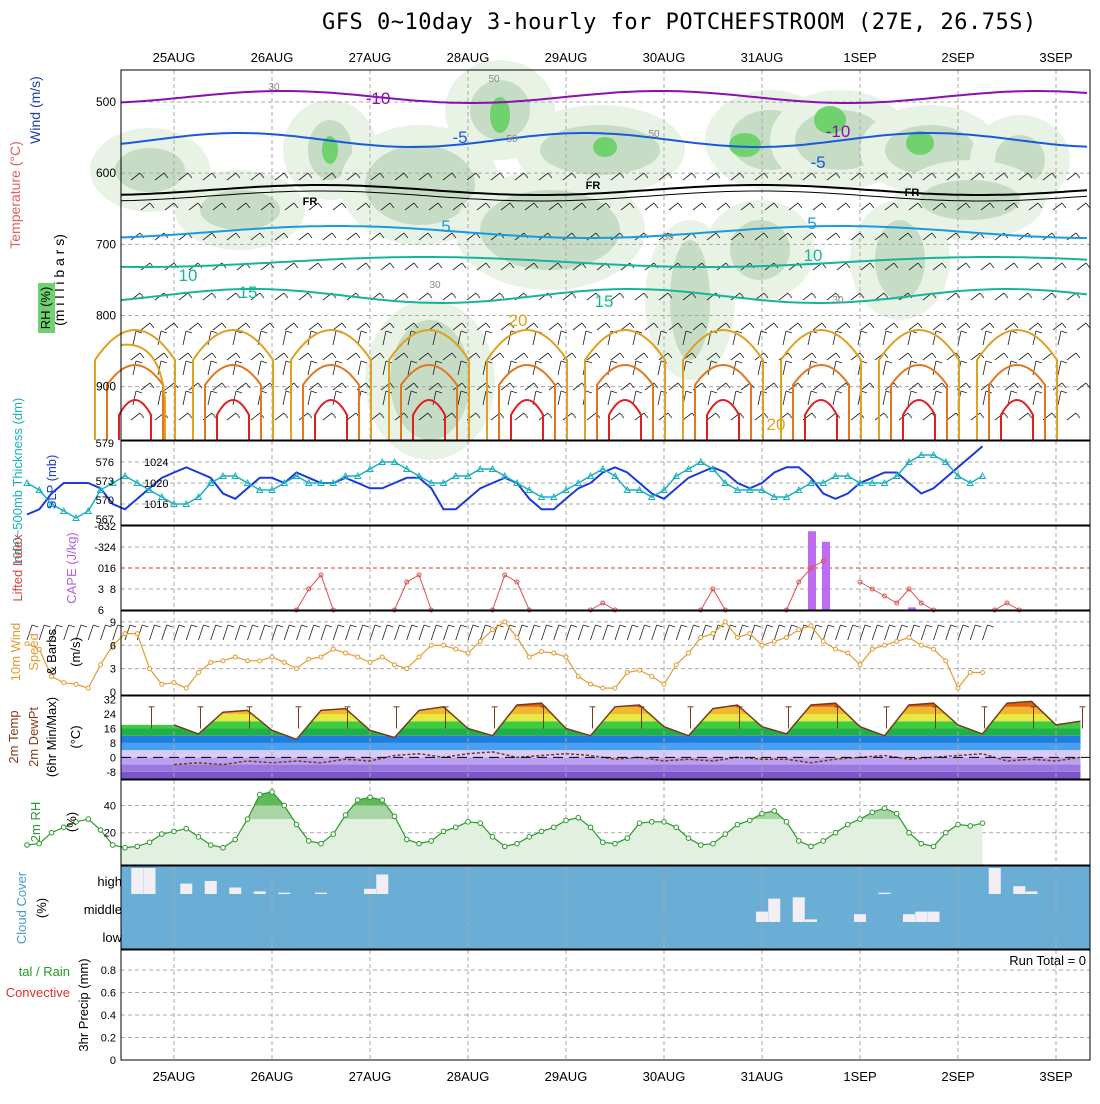 The image size is (1100, 1104). Describe the element at coordinates (310, 202) in the screenshot. I see `contour-label: FR` at that location.